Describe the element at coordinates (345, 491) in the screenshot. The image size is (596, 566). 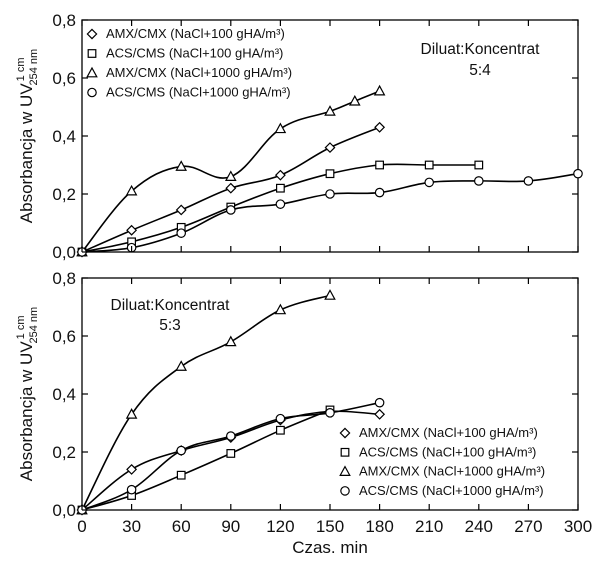
I see `bottom-legend-circle-marker` at that location.